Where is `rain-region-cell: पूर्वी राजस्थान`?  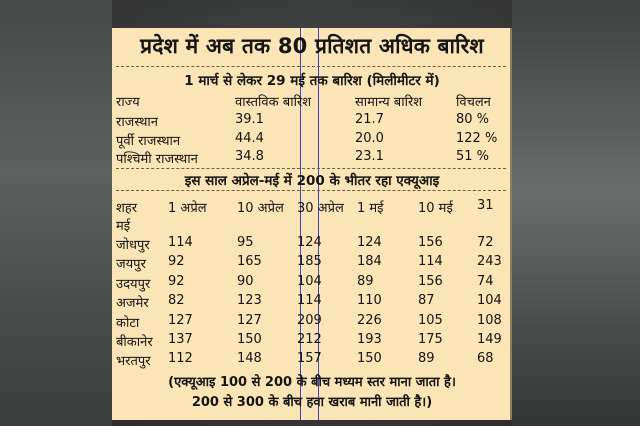 rain-region-cell: पूर्वी राजस्थान is located at coordinates (148, 141).